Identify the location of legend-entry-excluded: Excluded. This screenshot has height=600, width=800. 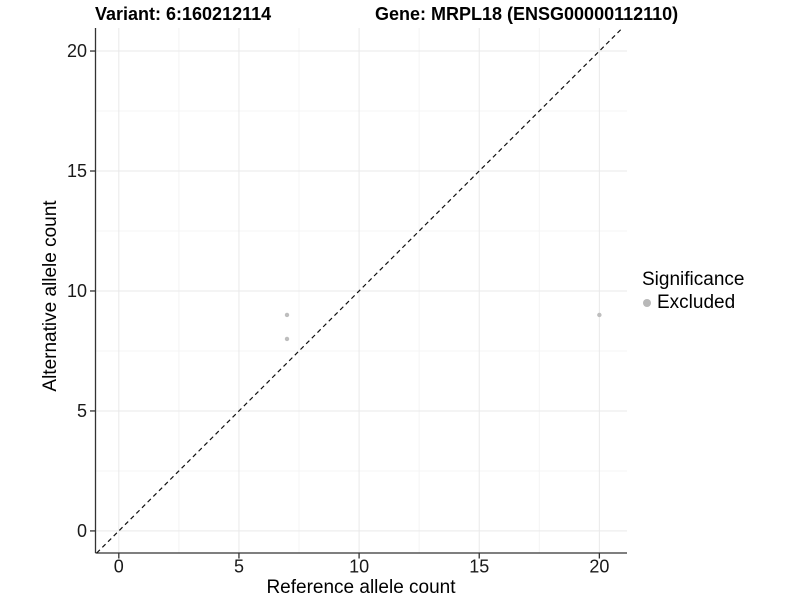
(692, 303).